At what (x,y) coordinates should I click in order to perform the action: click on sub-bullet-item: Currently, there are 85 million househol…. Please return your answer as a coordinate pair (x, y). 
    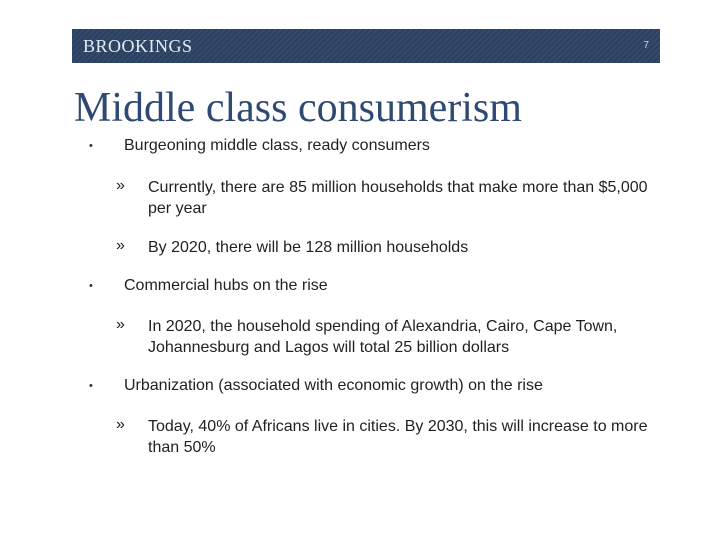
    Looking at the image, I should click on (398, 198).